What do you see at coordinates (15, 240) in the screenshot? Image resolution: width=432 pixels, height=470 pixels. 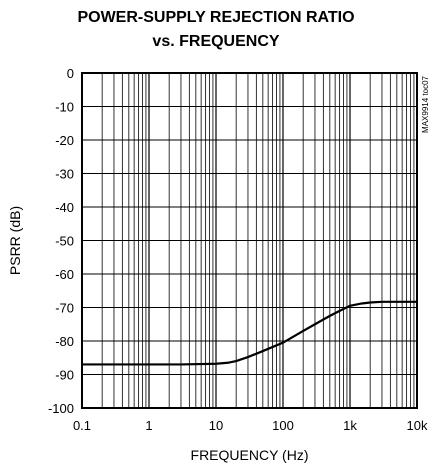 I see `y-axis-label: PSRR (dB)` at bounding box center [15, 240].